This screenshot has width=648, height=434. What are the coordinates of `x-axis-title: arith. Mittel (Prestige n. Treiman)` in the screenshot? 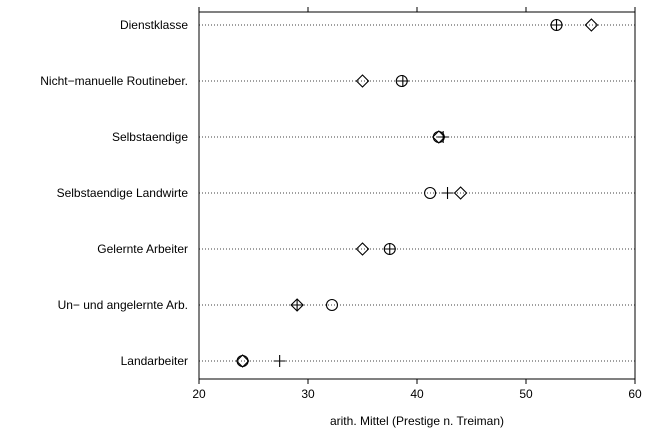 It's located at (417, 421).